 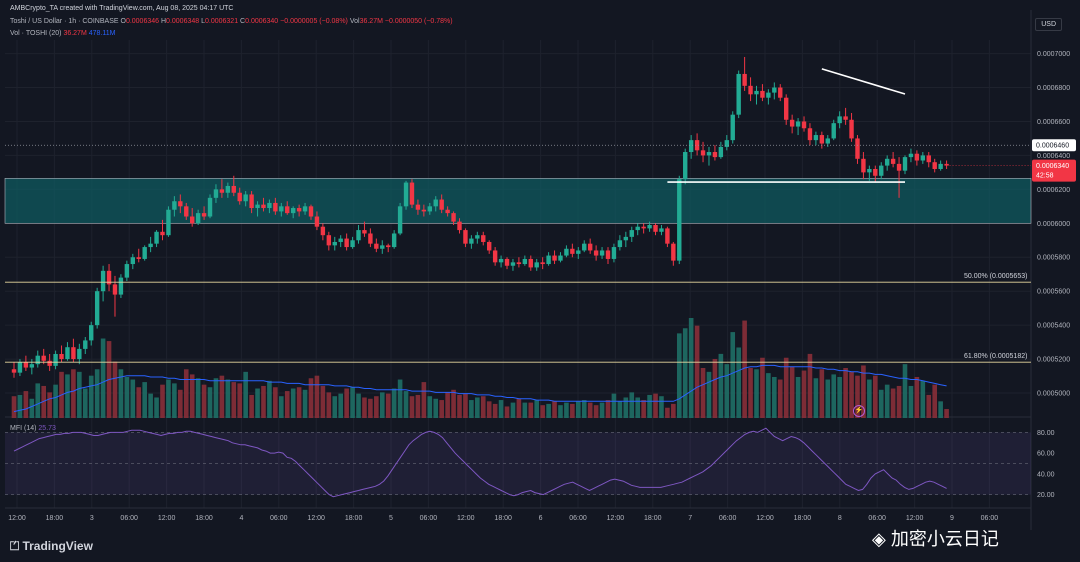 What do you see at coordinates (1054, 145) in the screenshot?
I see `crosshair-badge` at bounding box center [1054, 145].